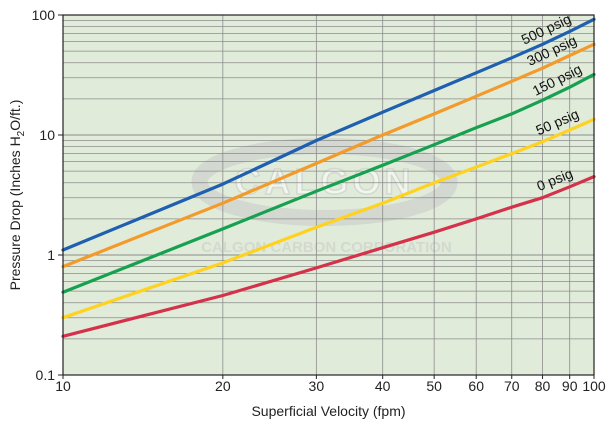  I want to click on watermark-logo-text: CALGON, so click(325, 181).